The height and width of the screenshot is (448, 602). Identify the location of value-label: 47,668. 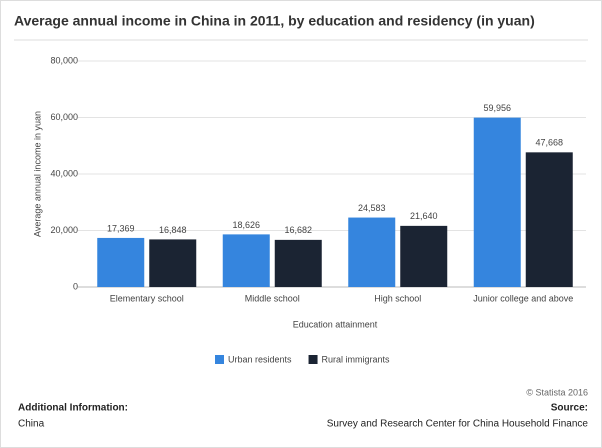
(549, 143).